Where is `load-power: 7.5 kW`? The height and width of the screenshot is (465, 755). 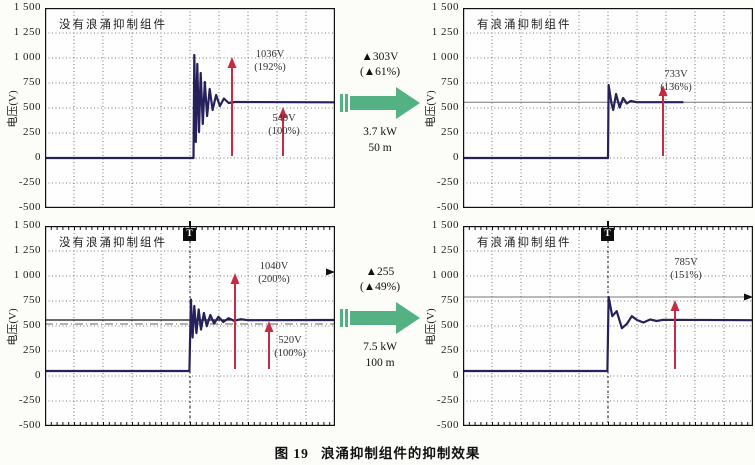 load-power: 7.5 kW is located at coordinates (380, 347).